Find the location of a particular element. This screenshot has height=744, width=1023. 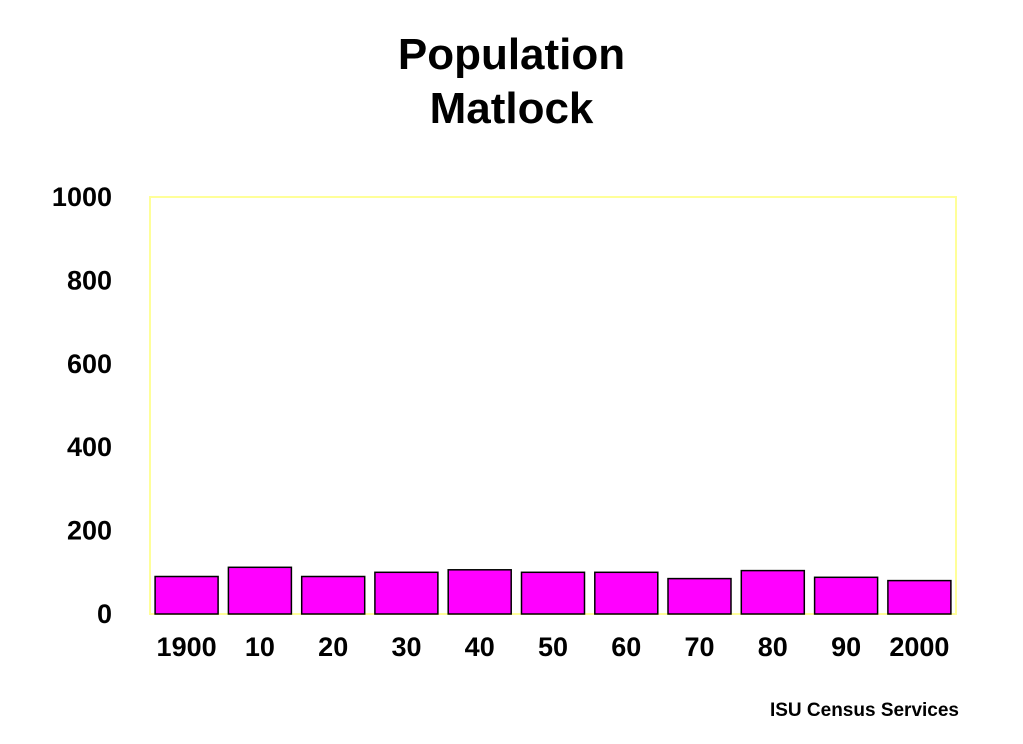

y-tick-label: 200 is located at coordinates (89, 531).